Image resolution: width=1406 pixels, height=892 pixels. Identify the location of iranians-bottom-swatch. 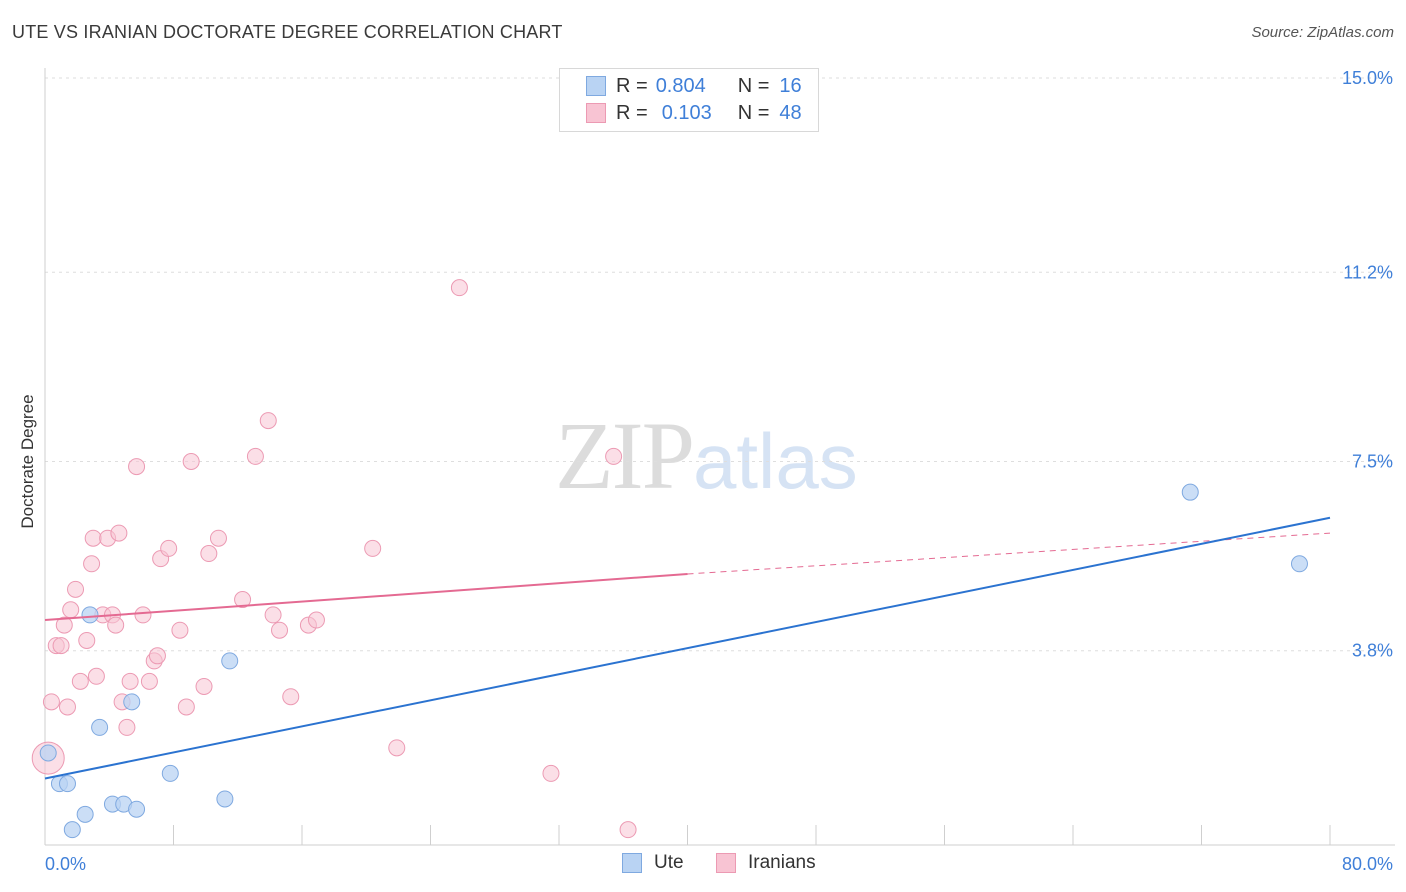
(726, 863).